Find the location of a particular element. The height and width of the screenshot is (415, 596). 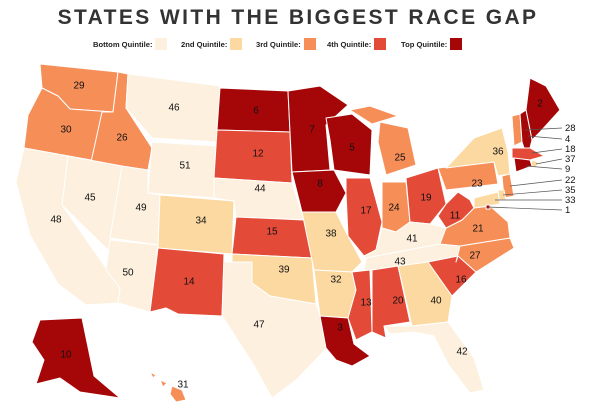

rank-label-in: 24 is located at coordinates (394, 208).